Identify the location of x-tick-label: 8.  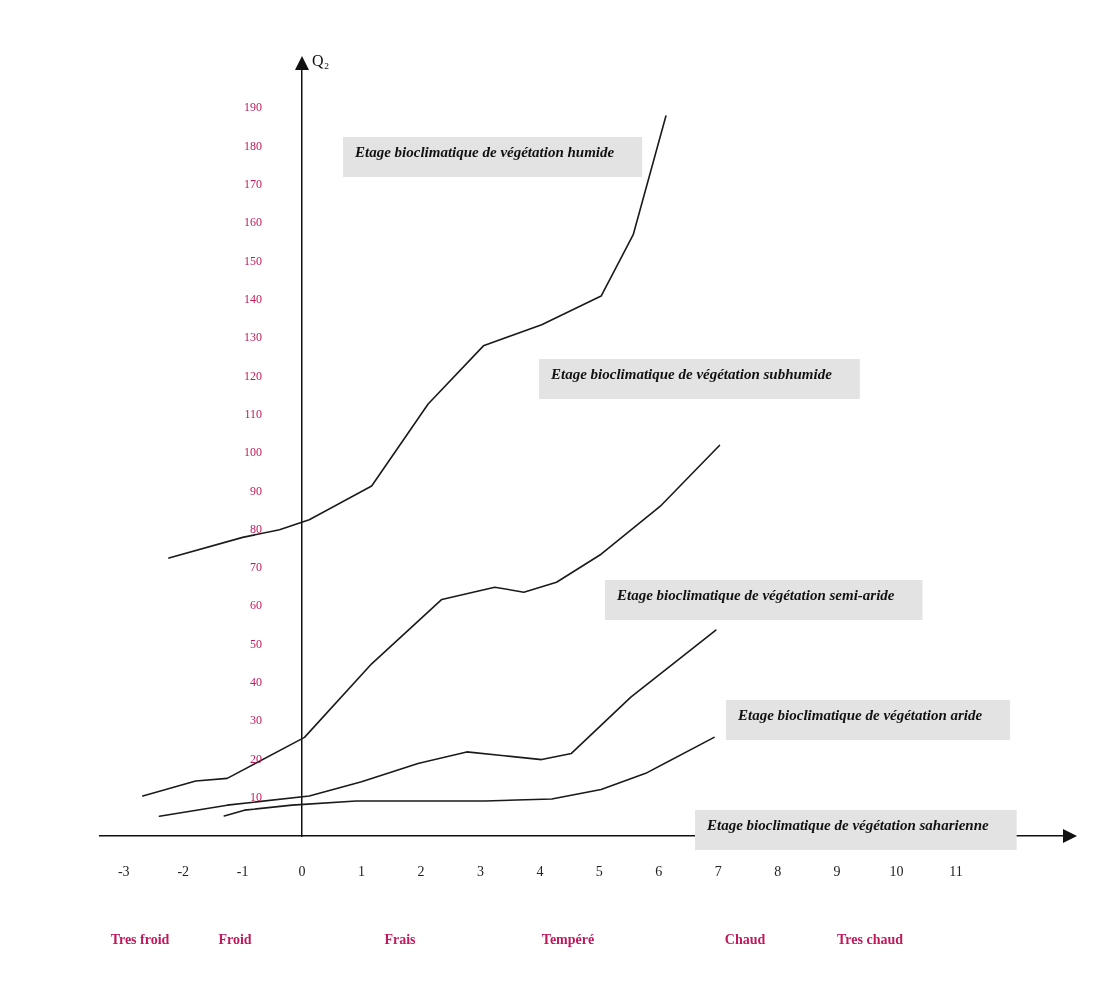
(778, 872).